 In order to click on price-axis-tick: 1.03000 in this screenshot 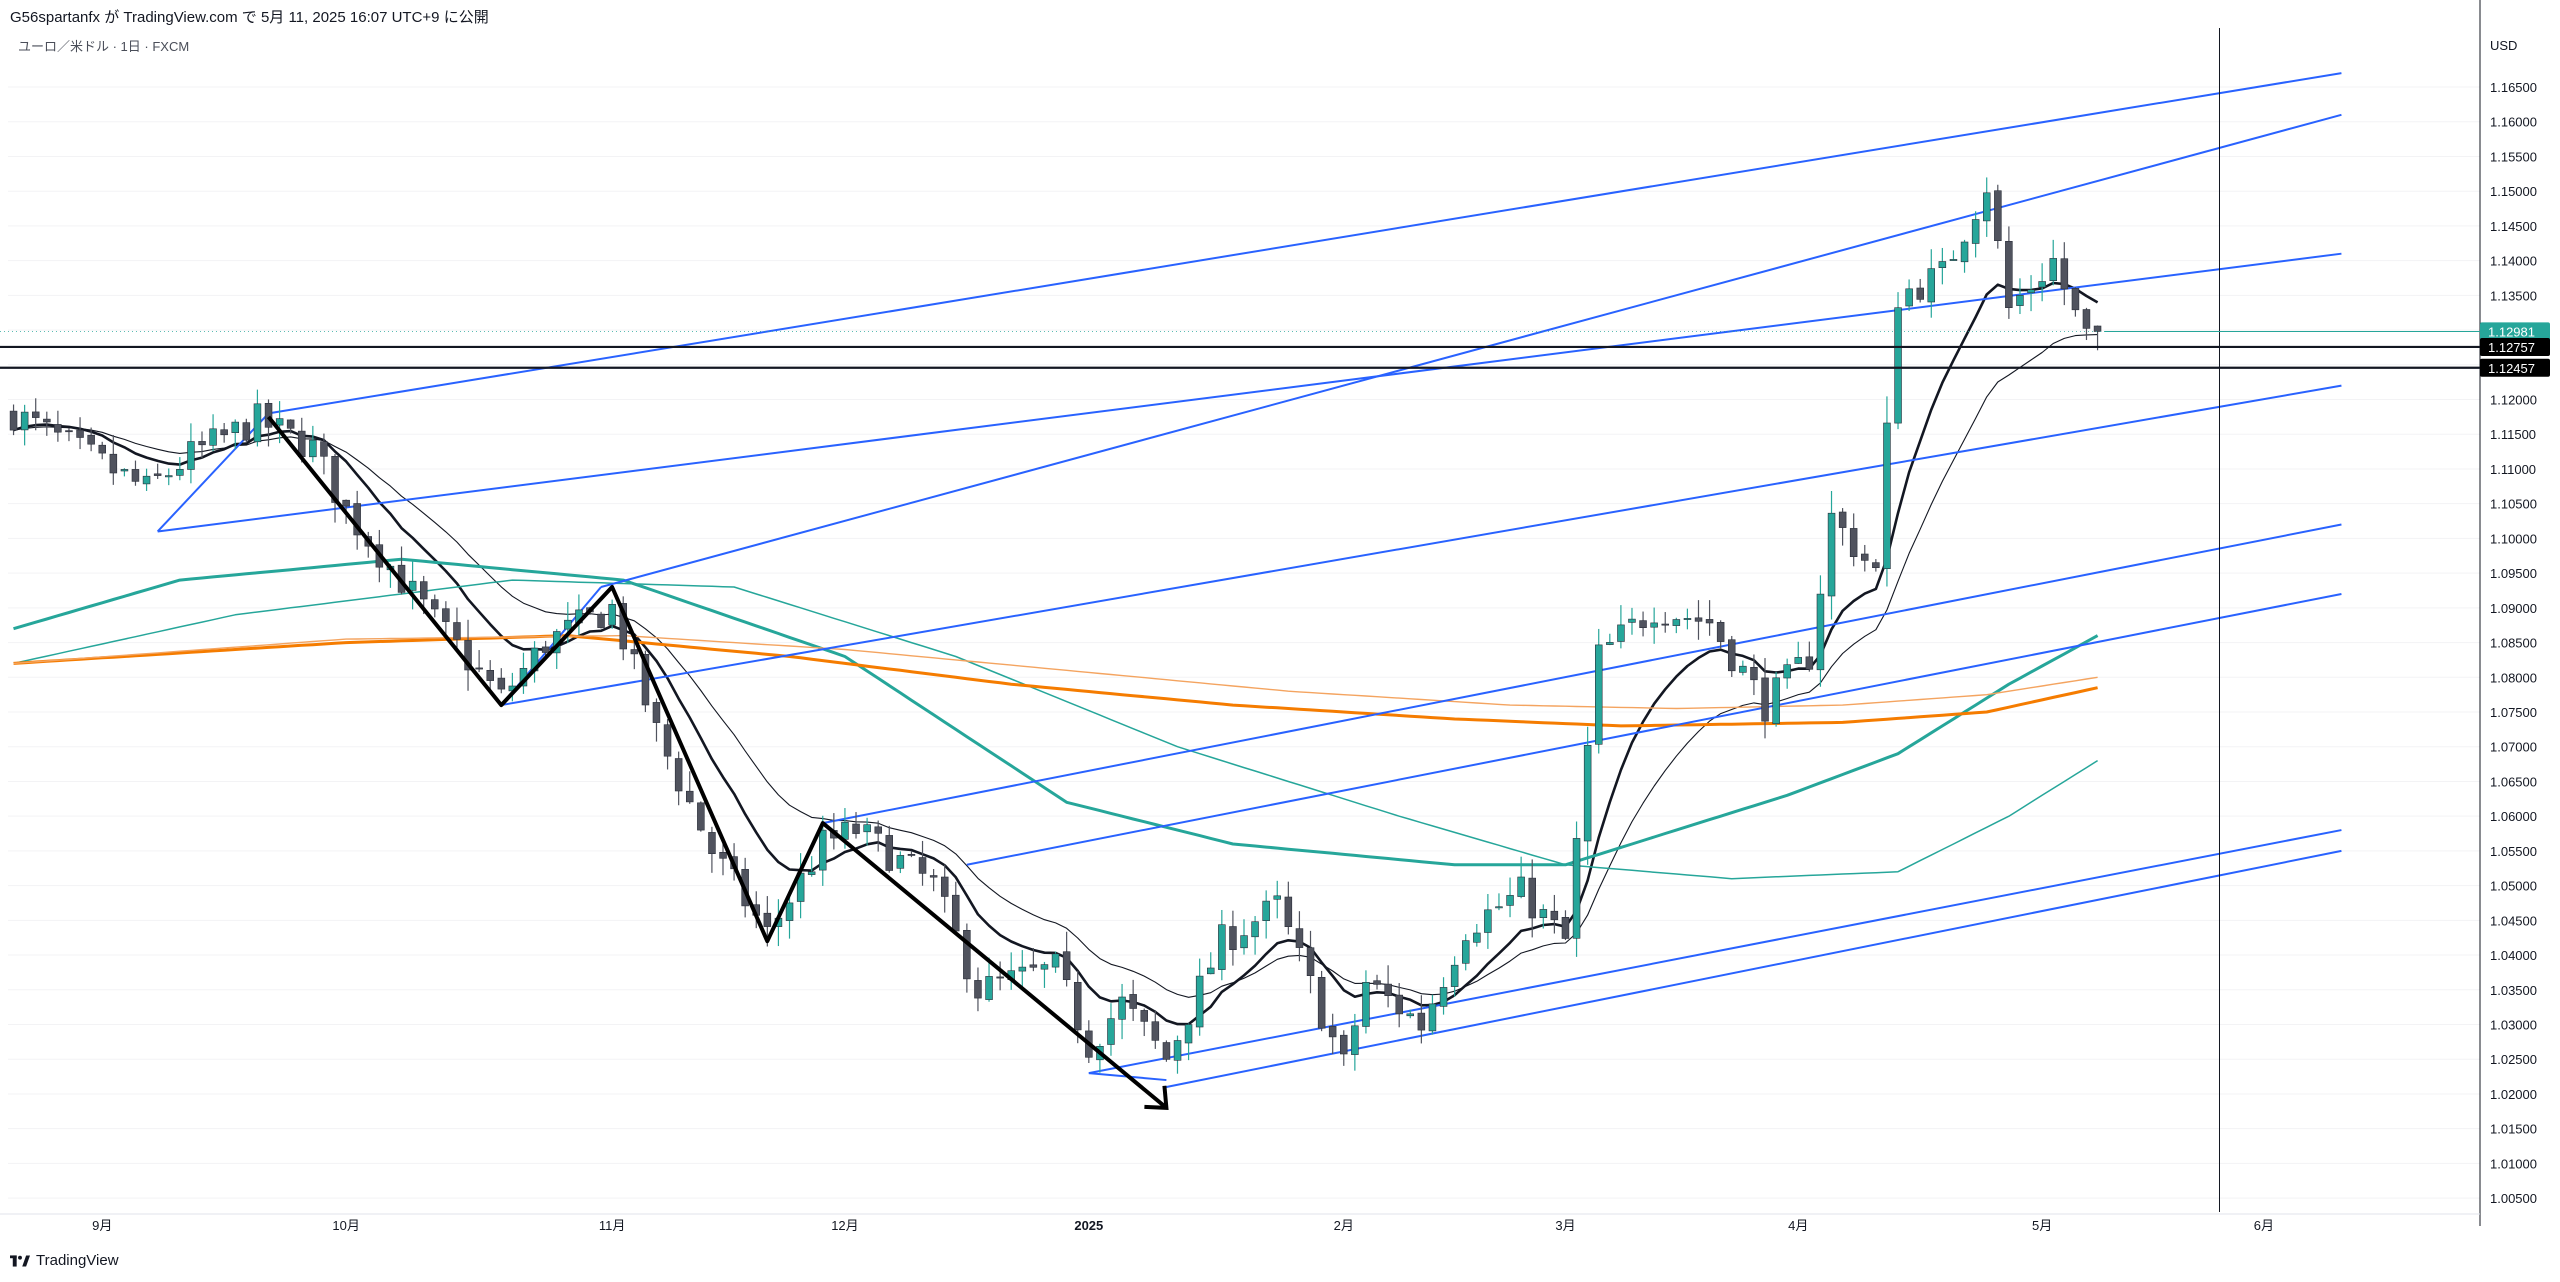, I will do `click(2513, 1025)`.